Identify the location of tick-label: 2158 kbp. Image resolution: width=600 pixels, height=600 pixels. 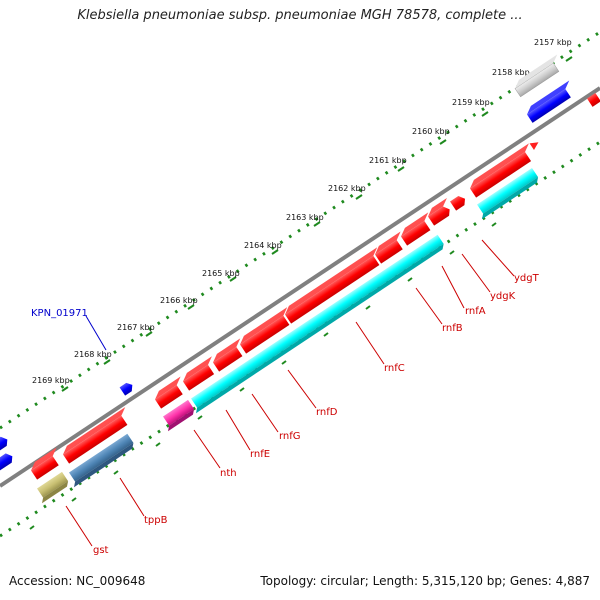
(511, 72).